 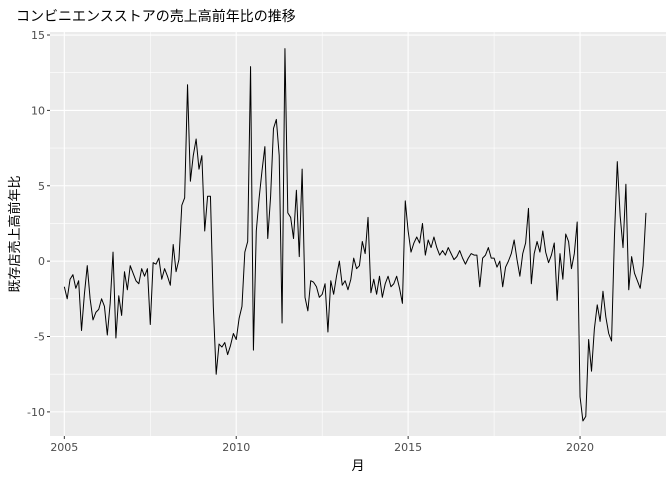 What do you see at coordinates (156, 16) in the screenshot?
I see `chart-title: コンビニエンスストアの売上高前年比の推移` at bounding box center [156, 16].